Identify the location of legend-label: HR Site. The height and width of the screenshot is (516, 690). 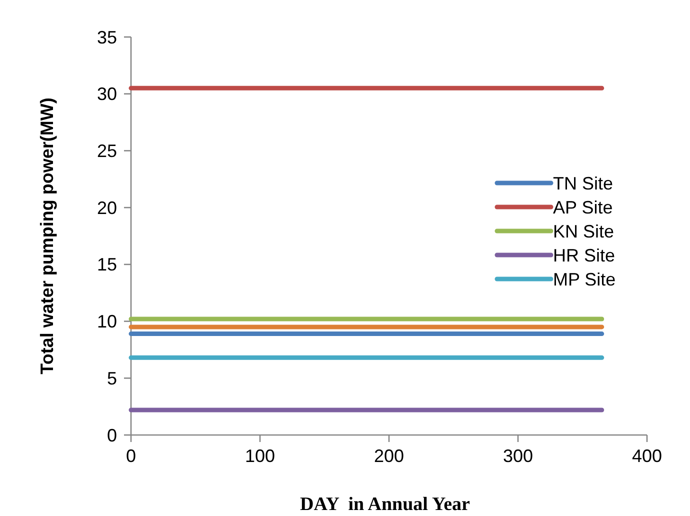
(584, 255).